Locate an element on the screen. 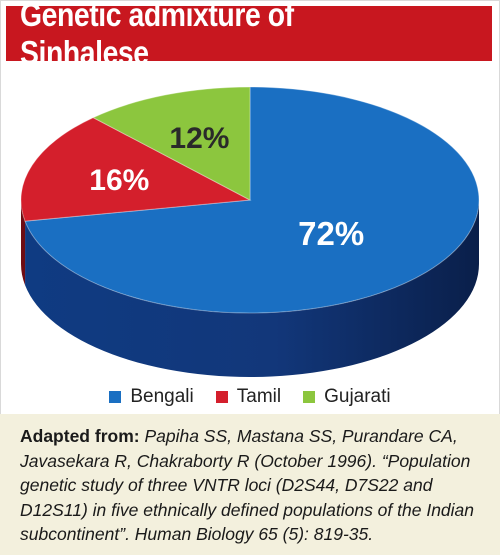  chart-title: Genetic admixture of Sinhalese is located at coordinates (157, 35).